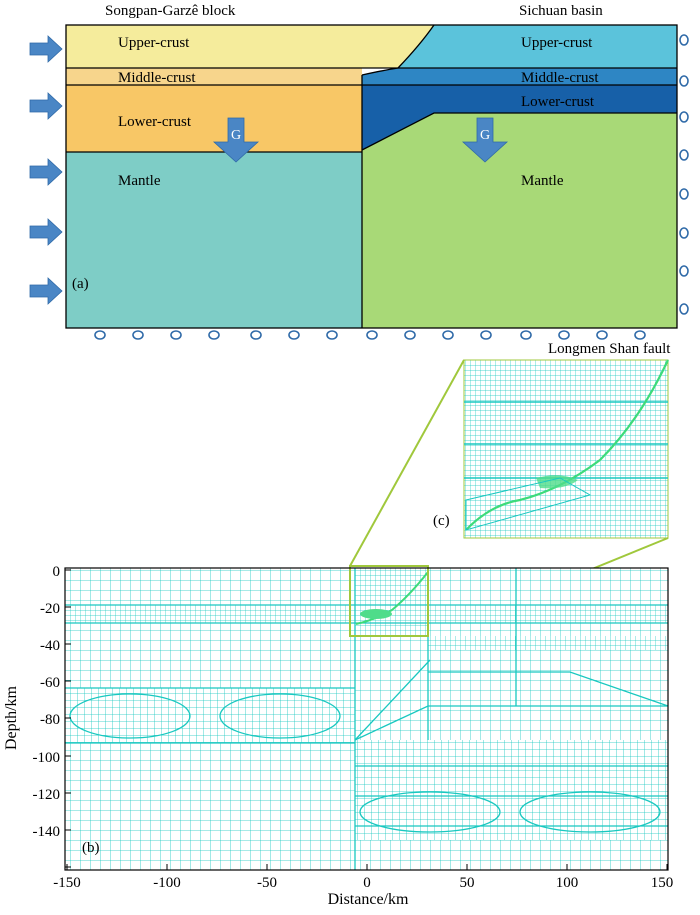 Image resolution: width=700 pixels, height=915 pixels. Describe the element at coordinates (511, 790) in the screenshot. I see `mesh-band-right-mantle` at that location.